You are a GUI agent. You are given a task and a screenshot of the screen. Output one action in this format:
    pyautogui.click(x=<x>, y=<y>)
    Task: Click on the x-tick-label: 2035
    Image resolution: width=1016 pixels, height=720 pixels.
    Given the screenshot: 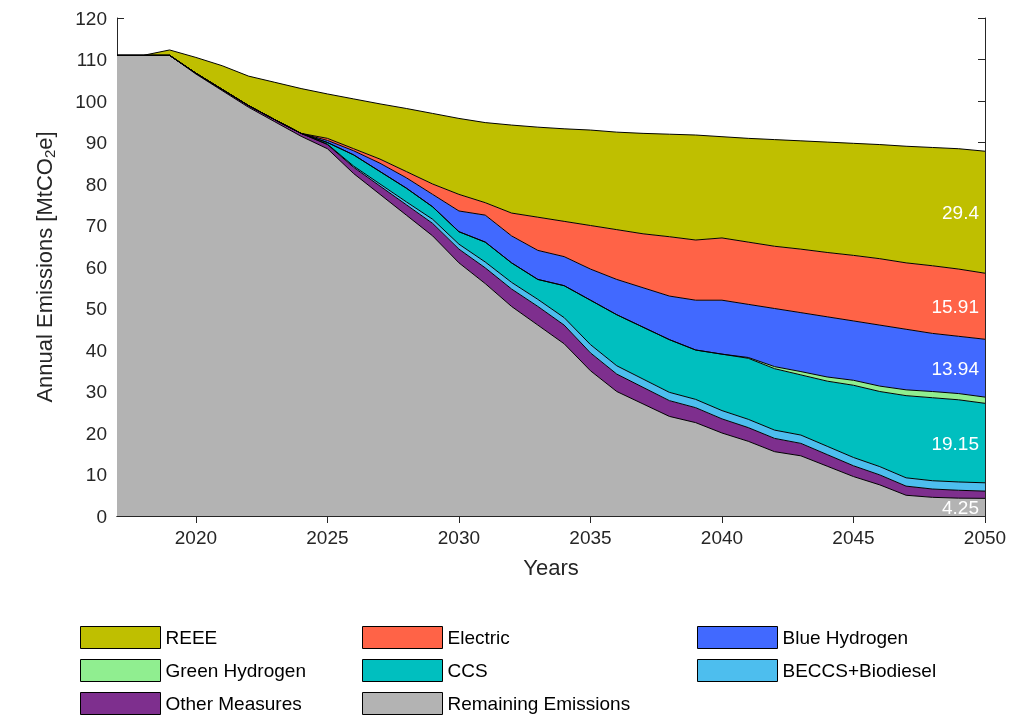 What is the action you would take?
    pyautogui.click(x=590, y=537)
    